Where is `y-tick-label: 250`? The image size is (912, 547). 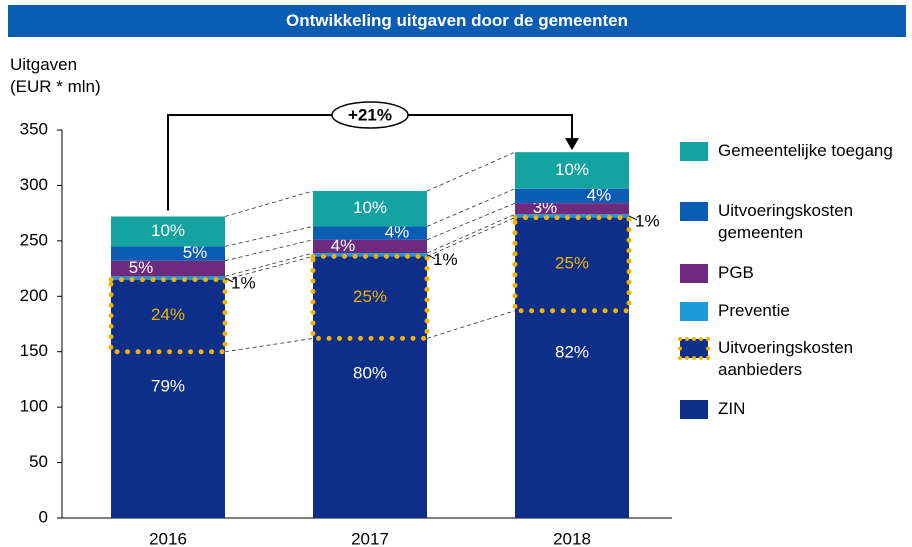 y-tick-label: 250 is located at coordinates (34, 239).